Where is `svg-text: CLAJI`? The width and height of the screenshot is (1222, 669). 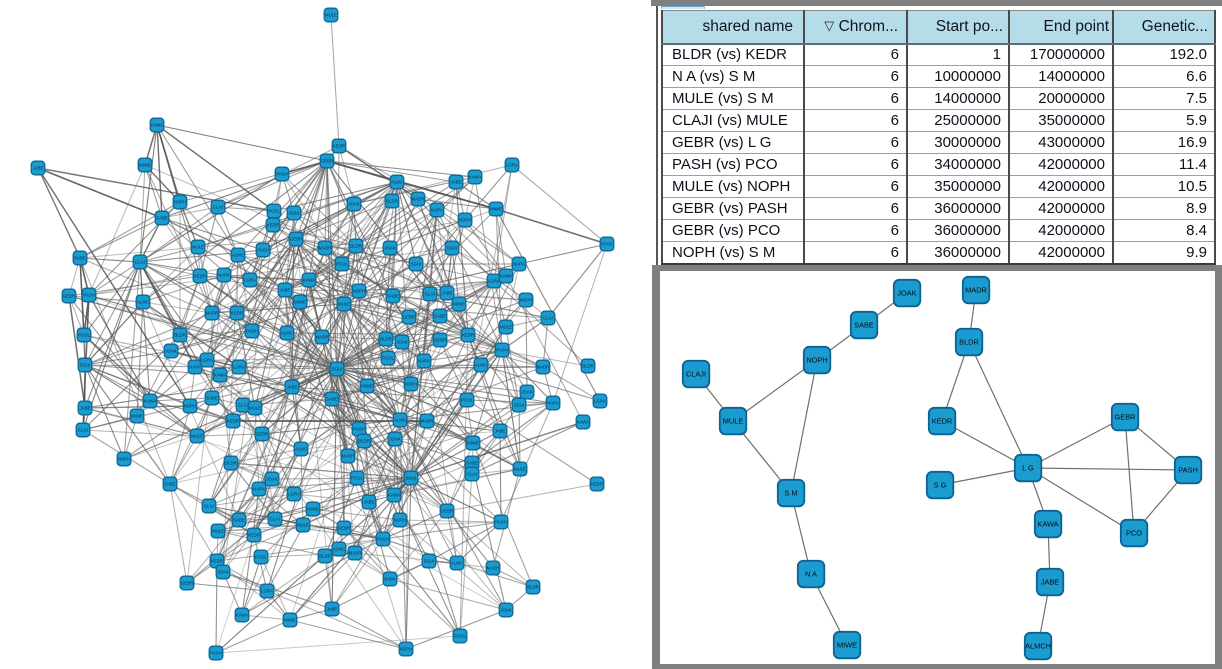
svg-text: CLAJI is located at coordinates (696, 374).